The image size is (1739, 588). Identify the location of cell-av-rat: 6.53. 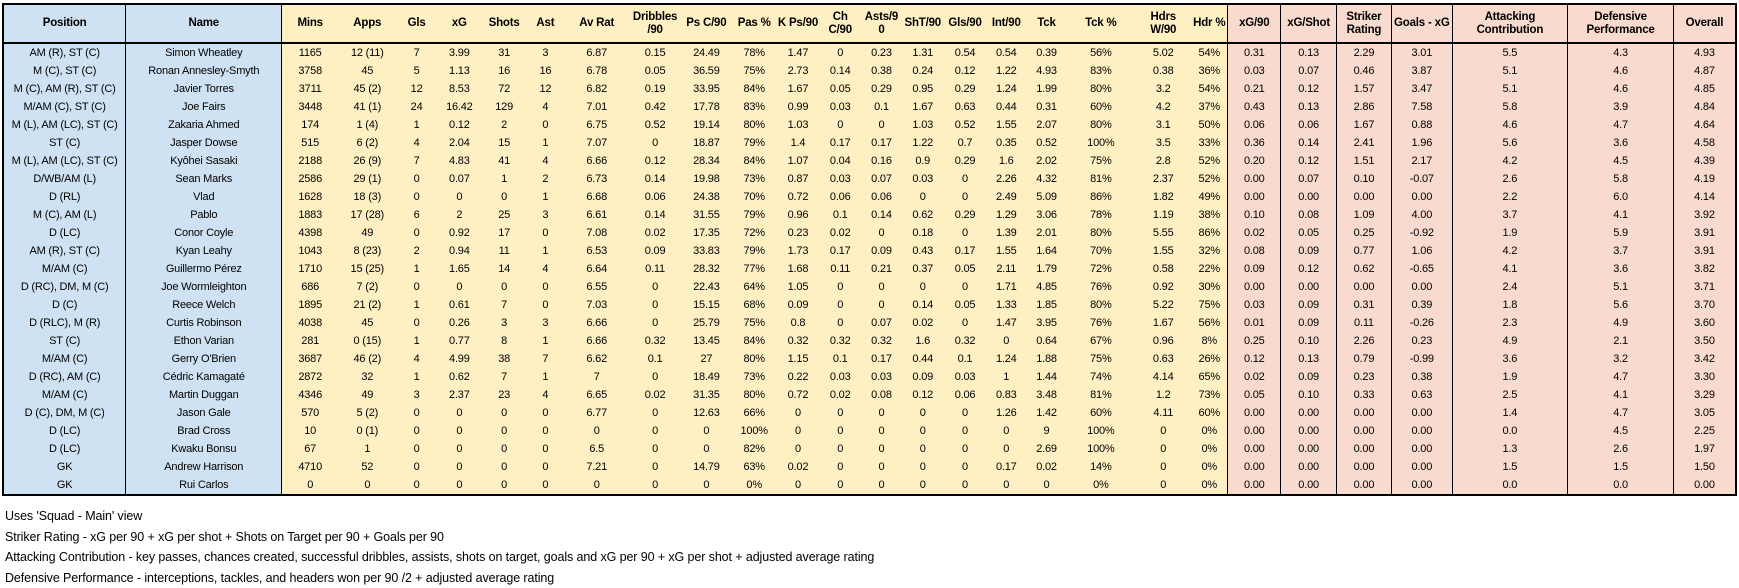
(596, 251).